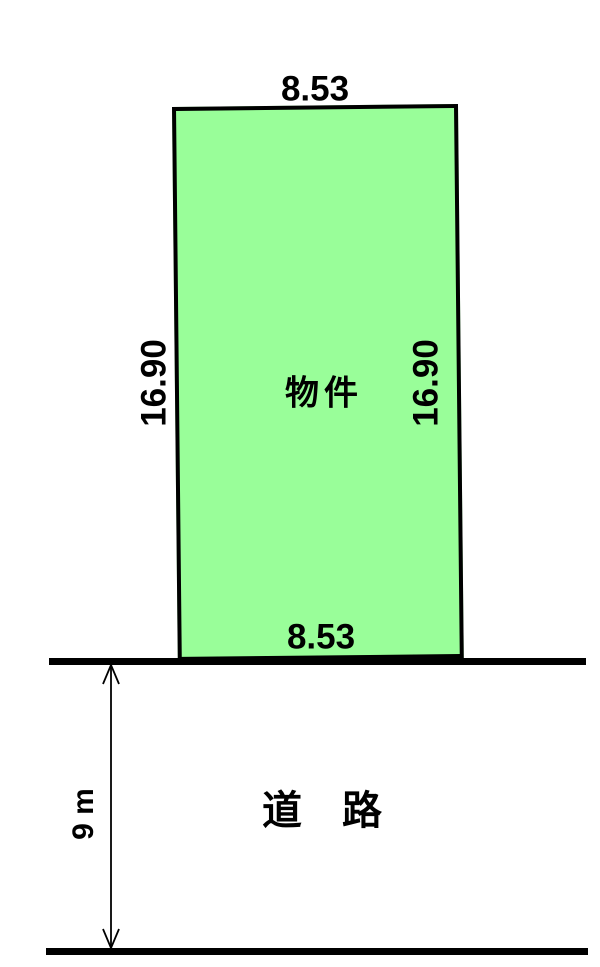  Describe the element at coordinates (426, 383) in the screenshot. I see `right-depth-dimension: 16.90` at that location.